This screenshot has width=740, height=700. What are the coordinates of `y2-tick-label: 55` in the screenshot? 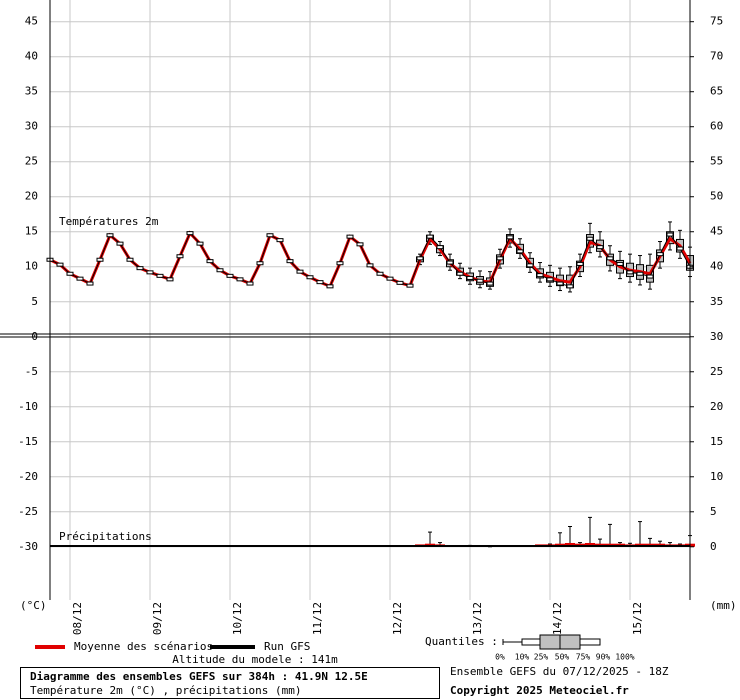 It's located at (716, 161).